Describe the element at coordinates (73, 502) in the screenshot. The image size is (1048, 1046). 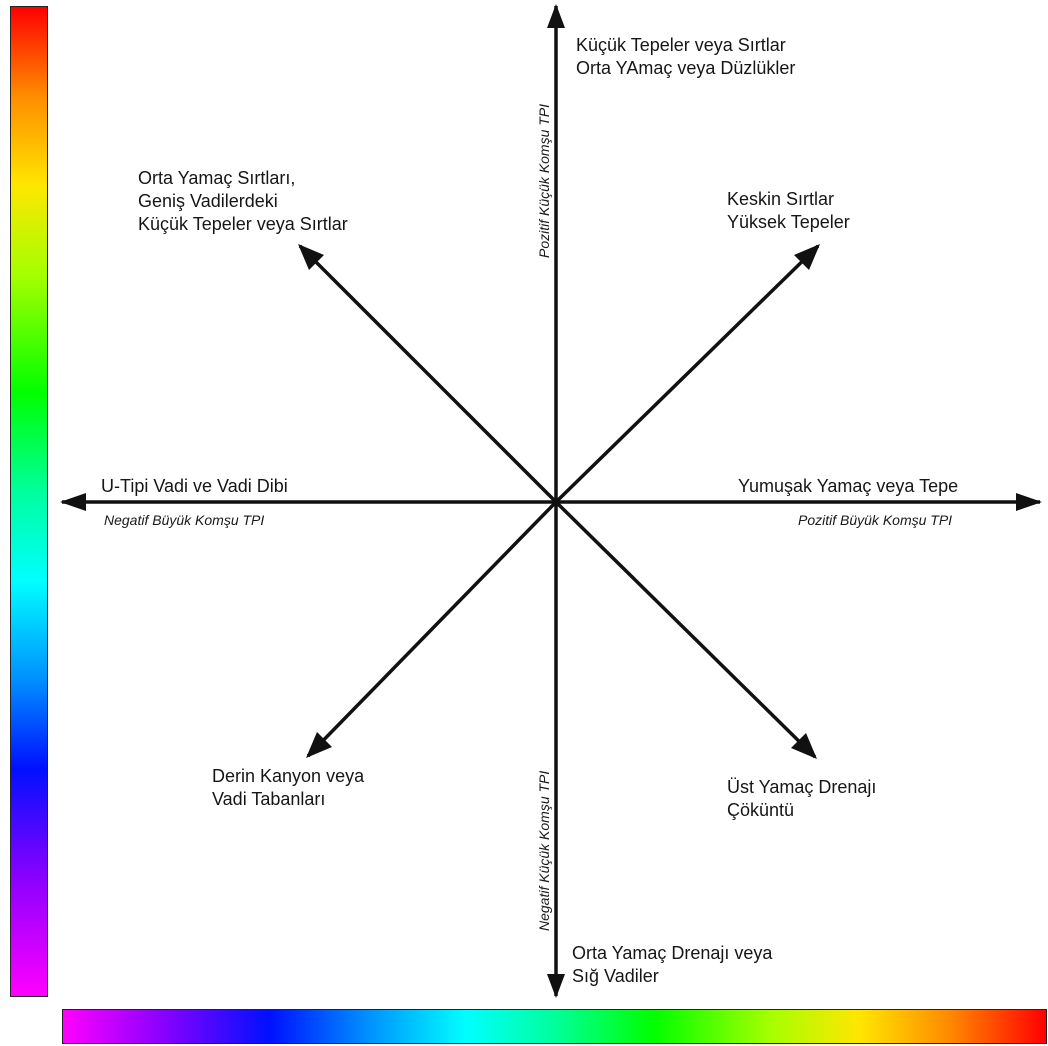
I see `arrowhead-left` at that location.